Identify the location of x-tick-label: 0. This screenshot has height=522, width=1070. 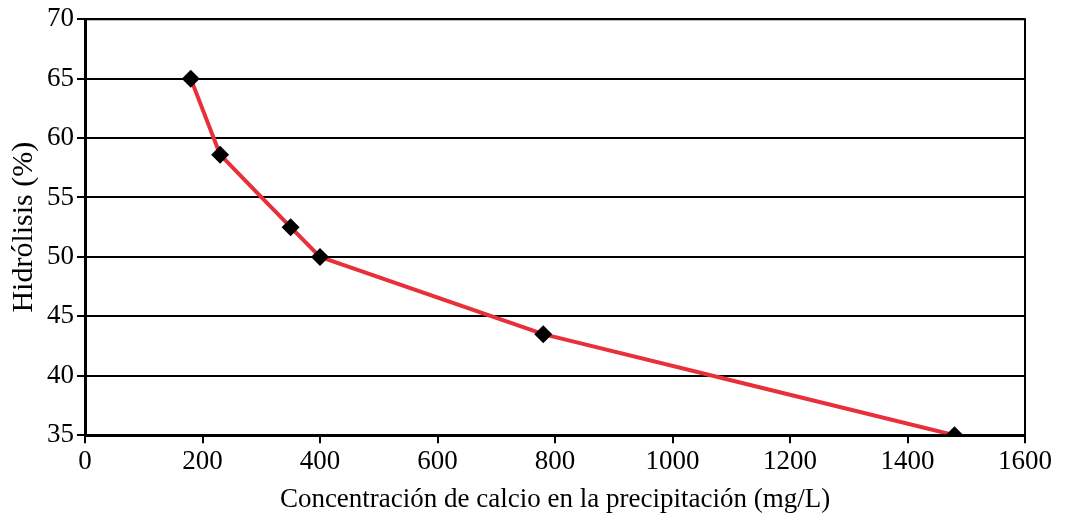
(85, 460).